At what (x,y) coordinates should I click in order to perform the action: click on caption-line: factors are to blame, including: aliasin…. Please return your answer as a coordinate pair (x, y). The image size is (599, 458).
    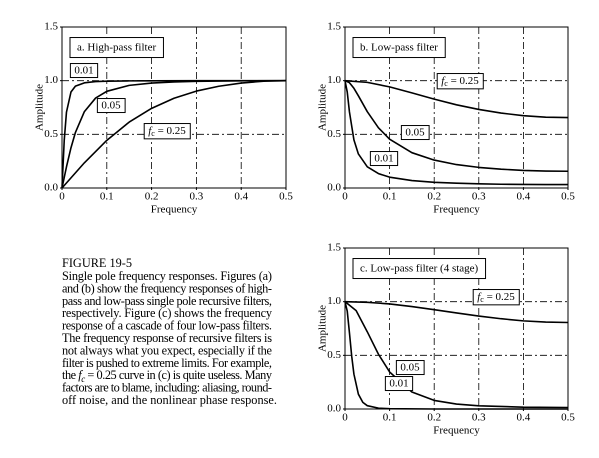
    Looking at the image, I should click on (167, 388).